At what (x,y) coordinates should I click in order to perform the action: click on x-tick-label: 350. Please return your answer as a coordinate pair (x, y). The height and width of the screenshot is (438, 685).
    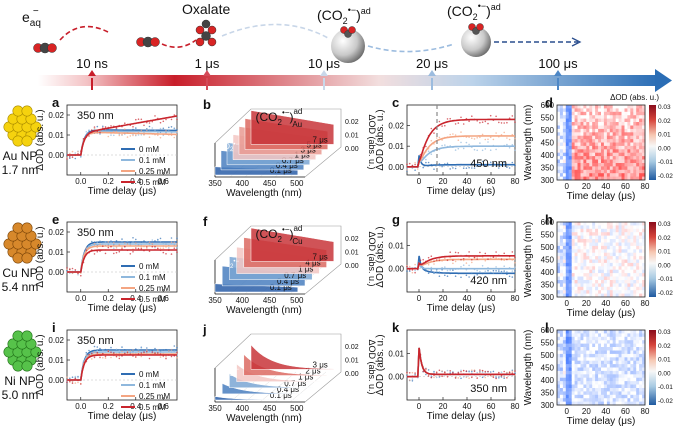
    Looking at the image, I should click on (215, 300).